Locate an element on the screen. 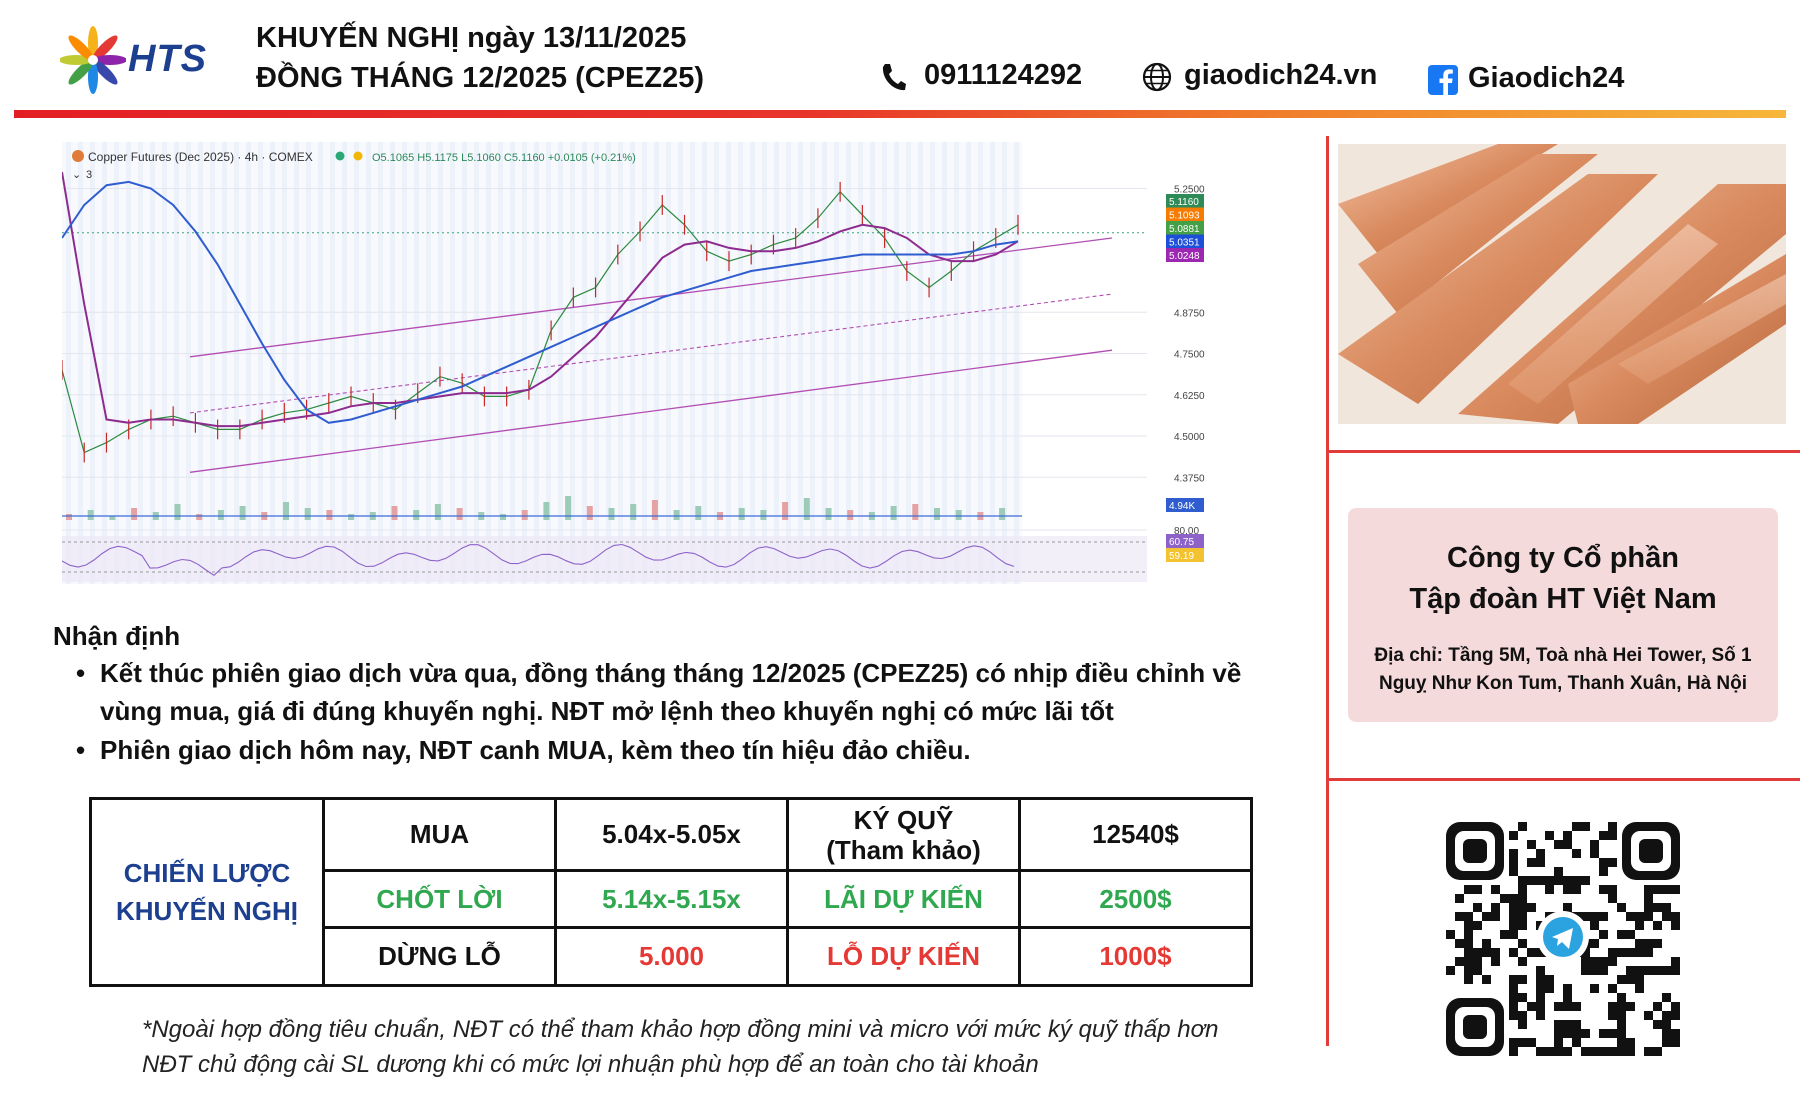 The height and width of the screenshot is (1112, 1800). buy-action: MUA is located at coordinates (439, 834).